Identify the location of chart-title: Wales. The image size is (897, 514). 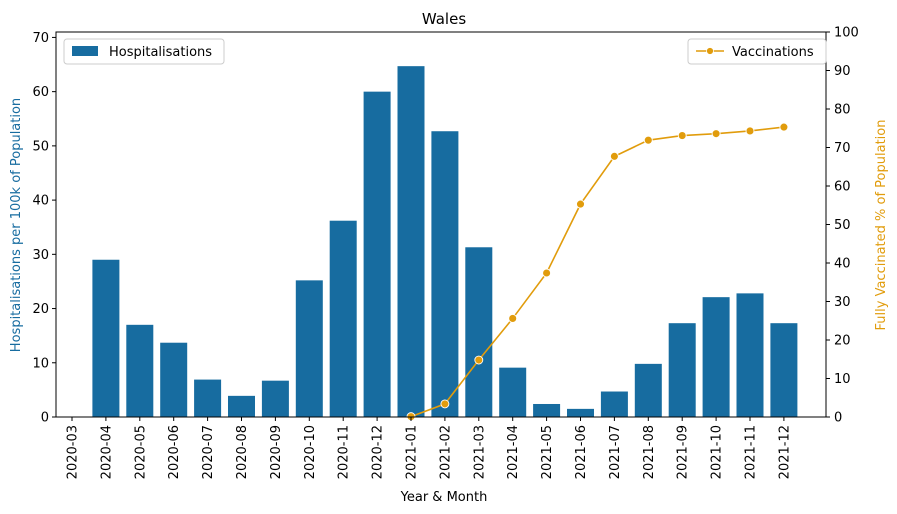
(444, 19).